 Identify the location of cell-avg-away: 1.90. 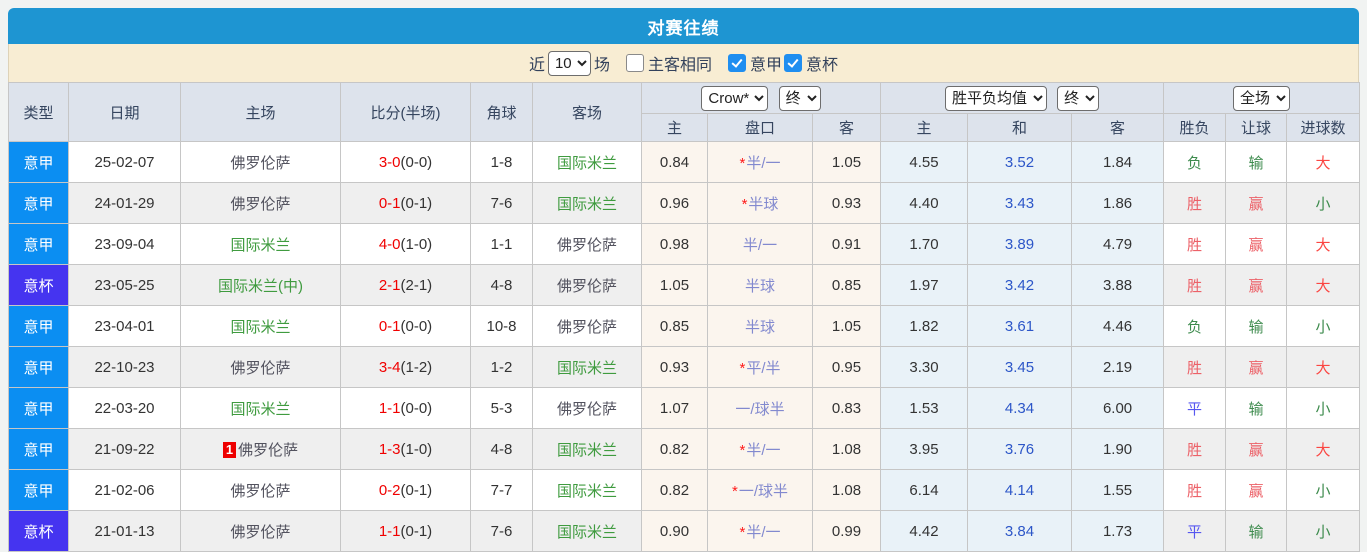
(1118, 449).